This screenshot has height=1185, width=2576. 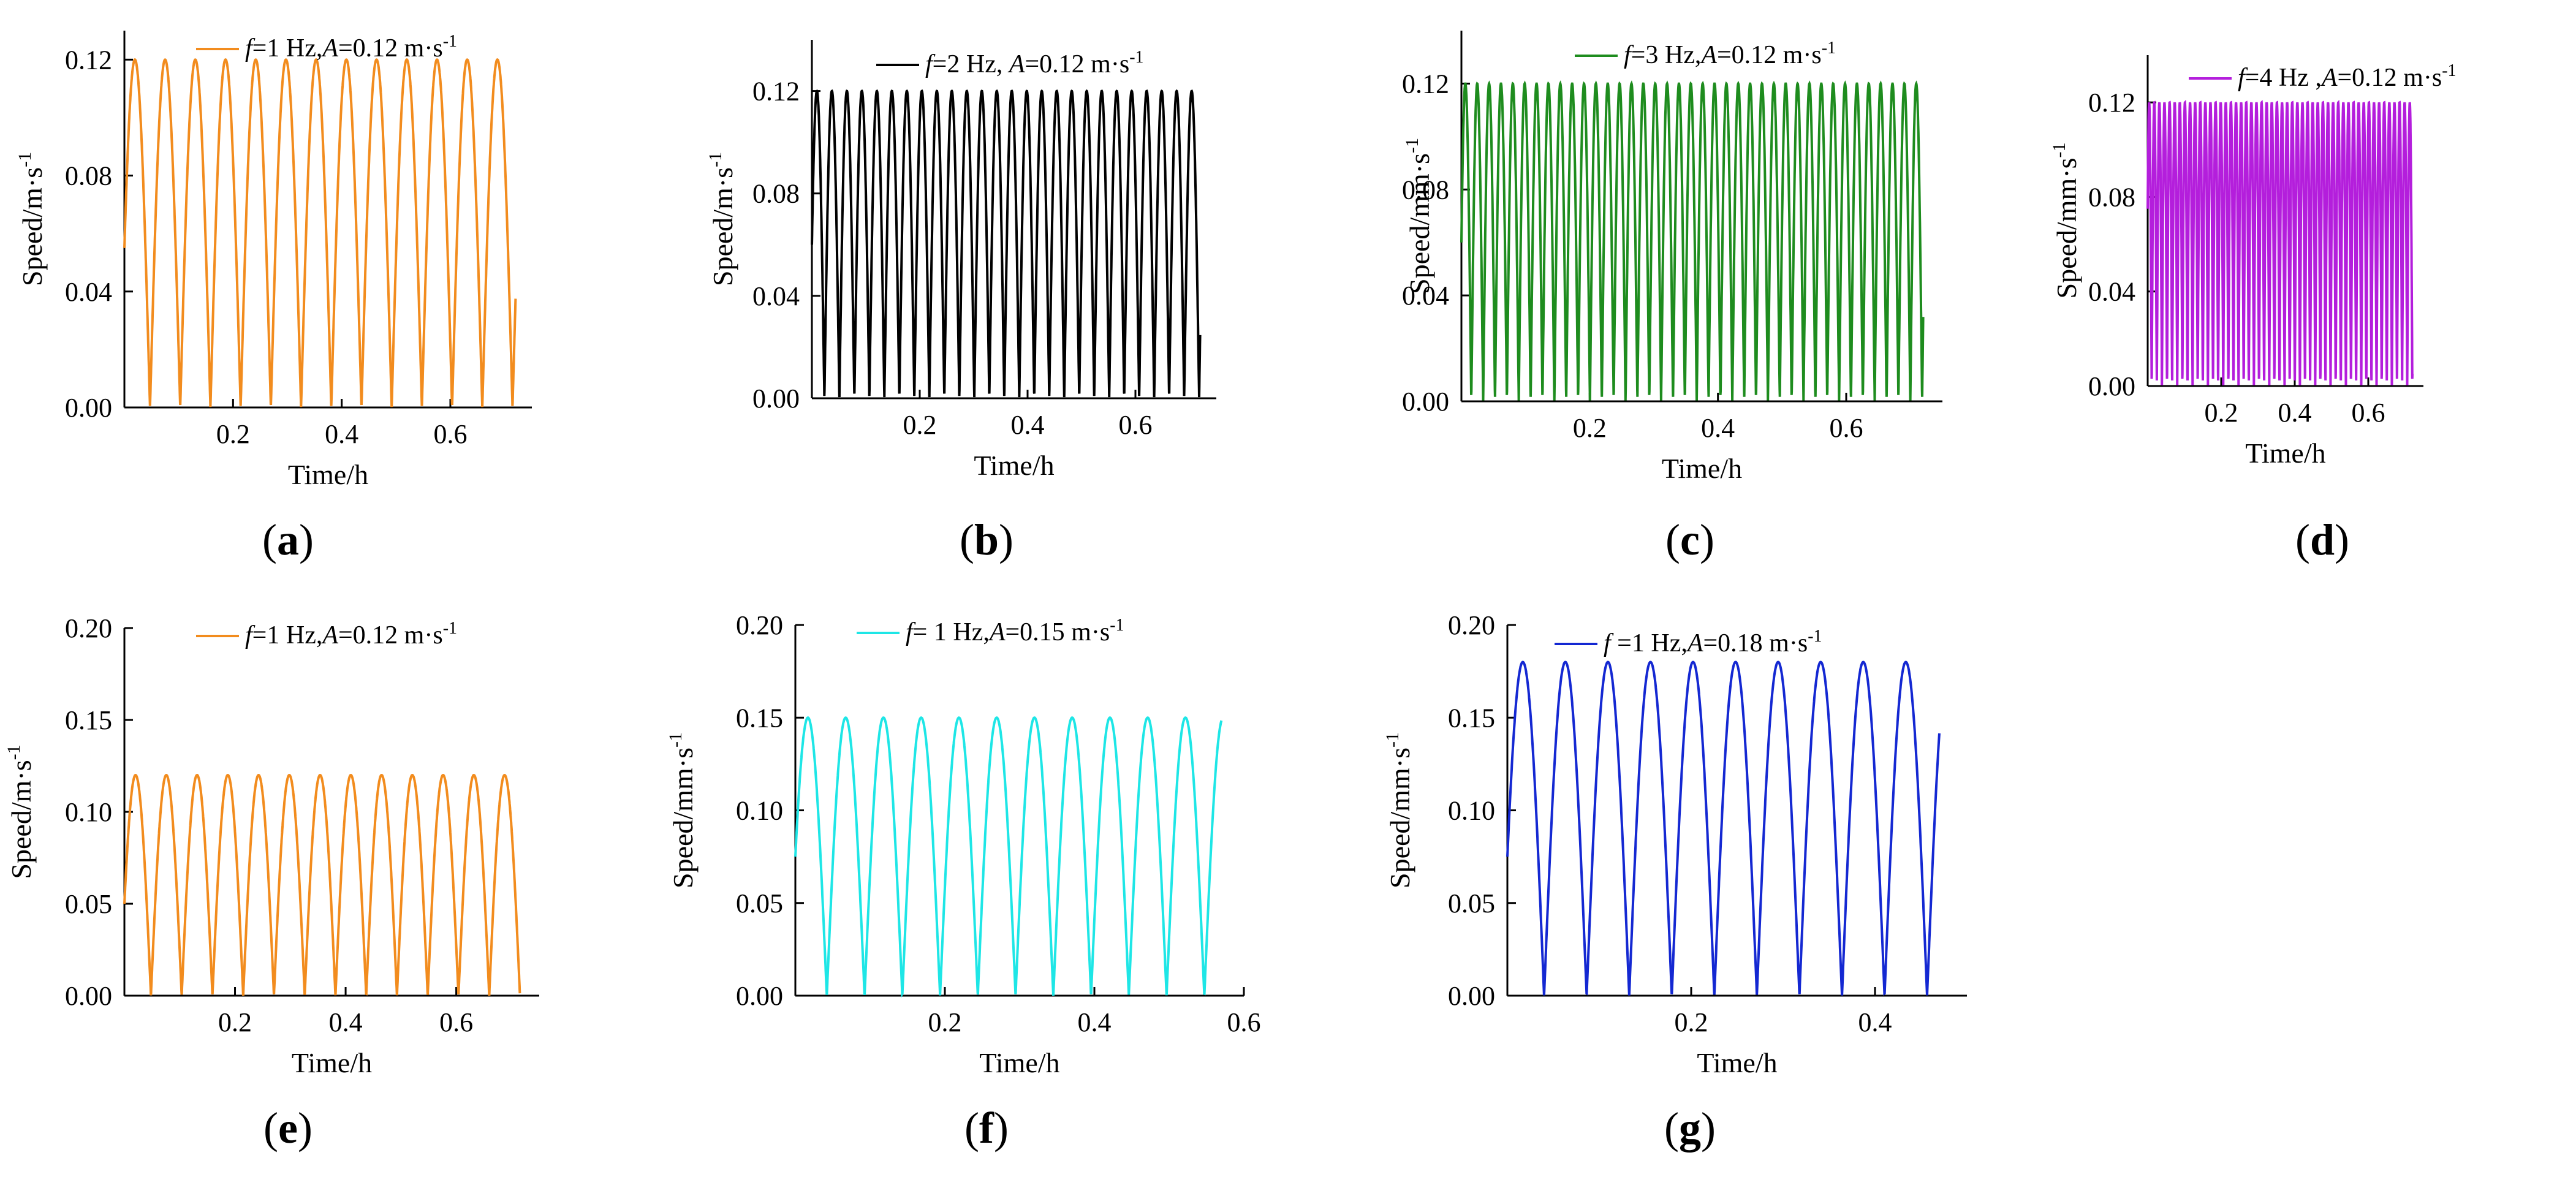 I want to click on legend-label: f= 1 Hz,A=0.15 m·s-1, so click(x=1015, y=631).